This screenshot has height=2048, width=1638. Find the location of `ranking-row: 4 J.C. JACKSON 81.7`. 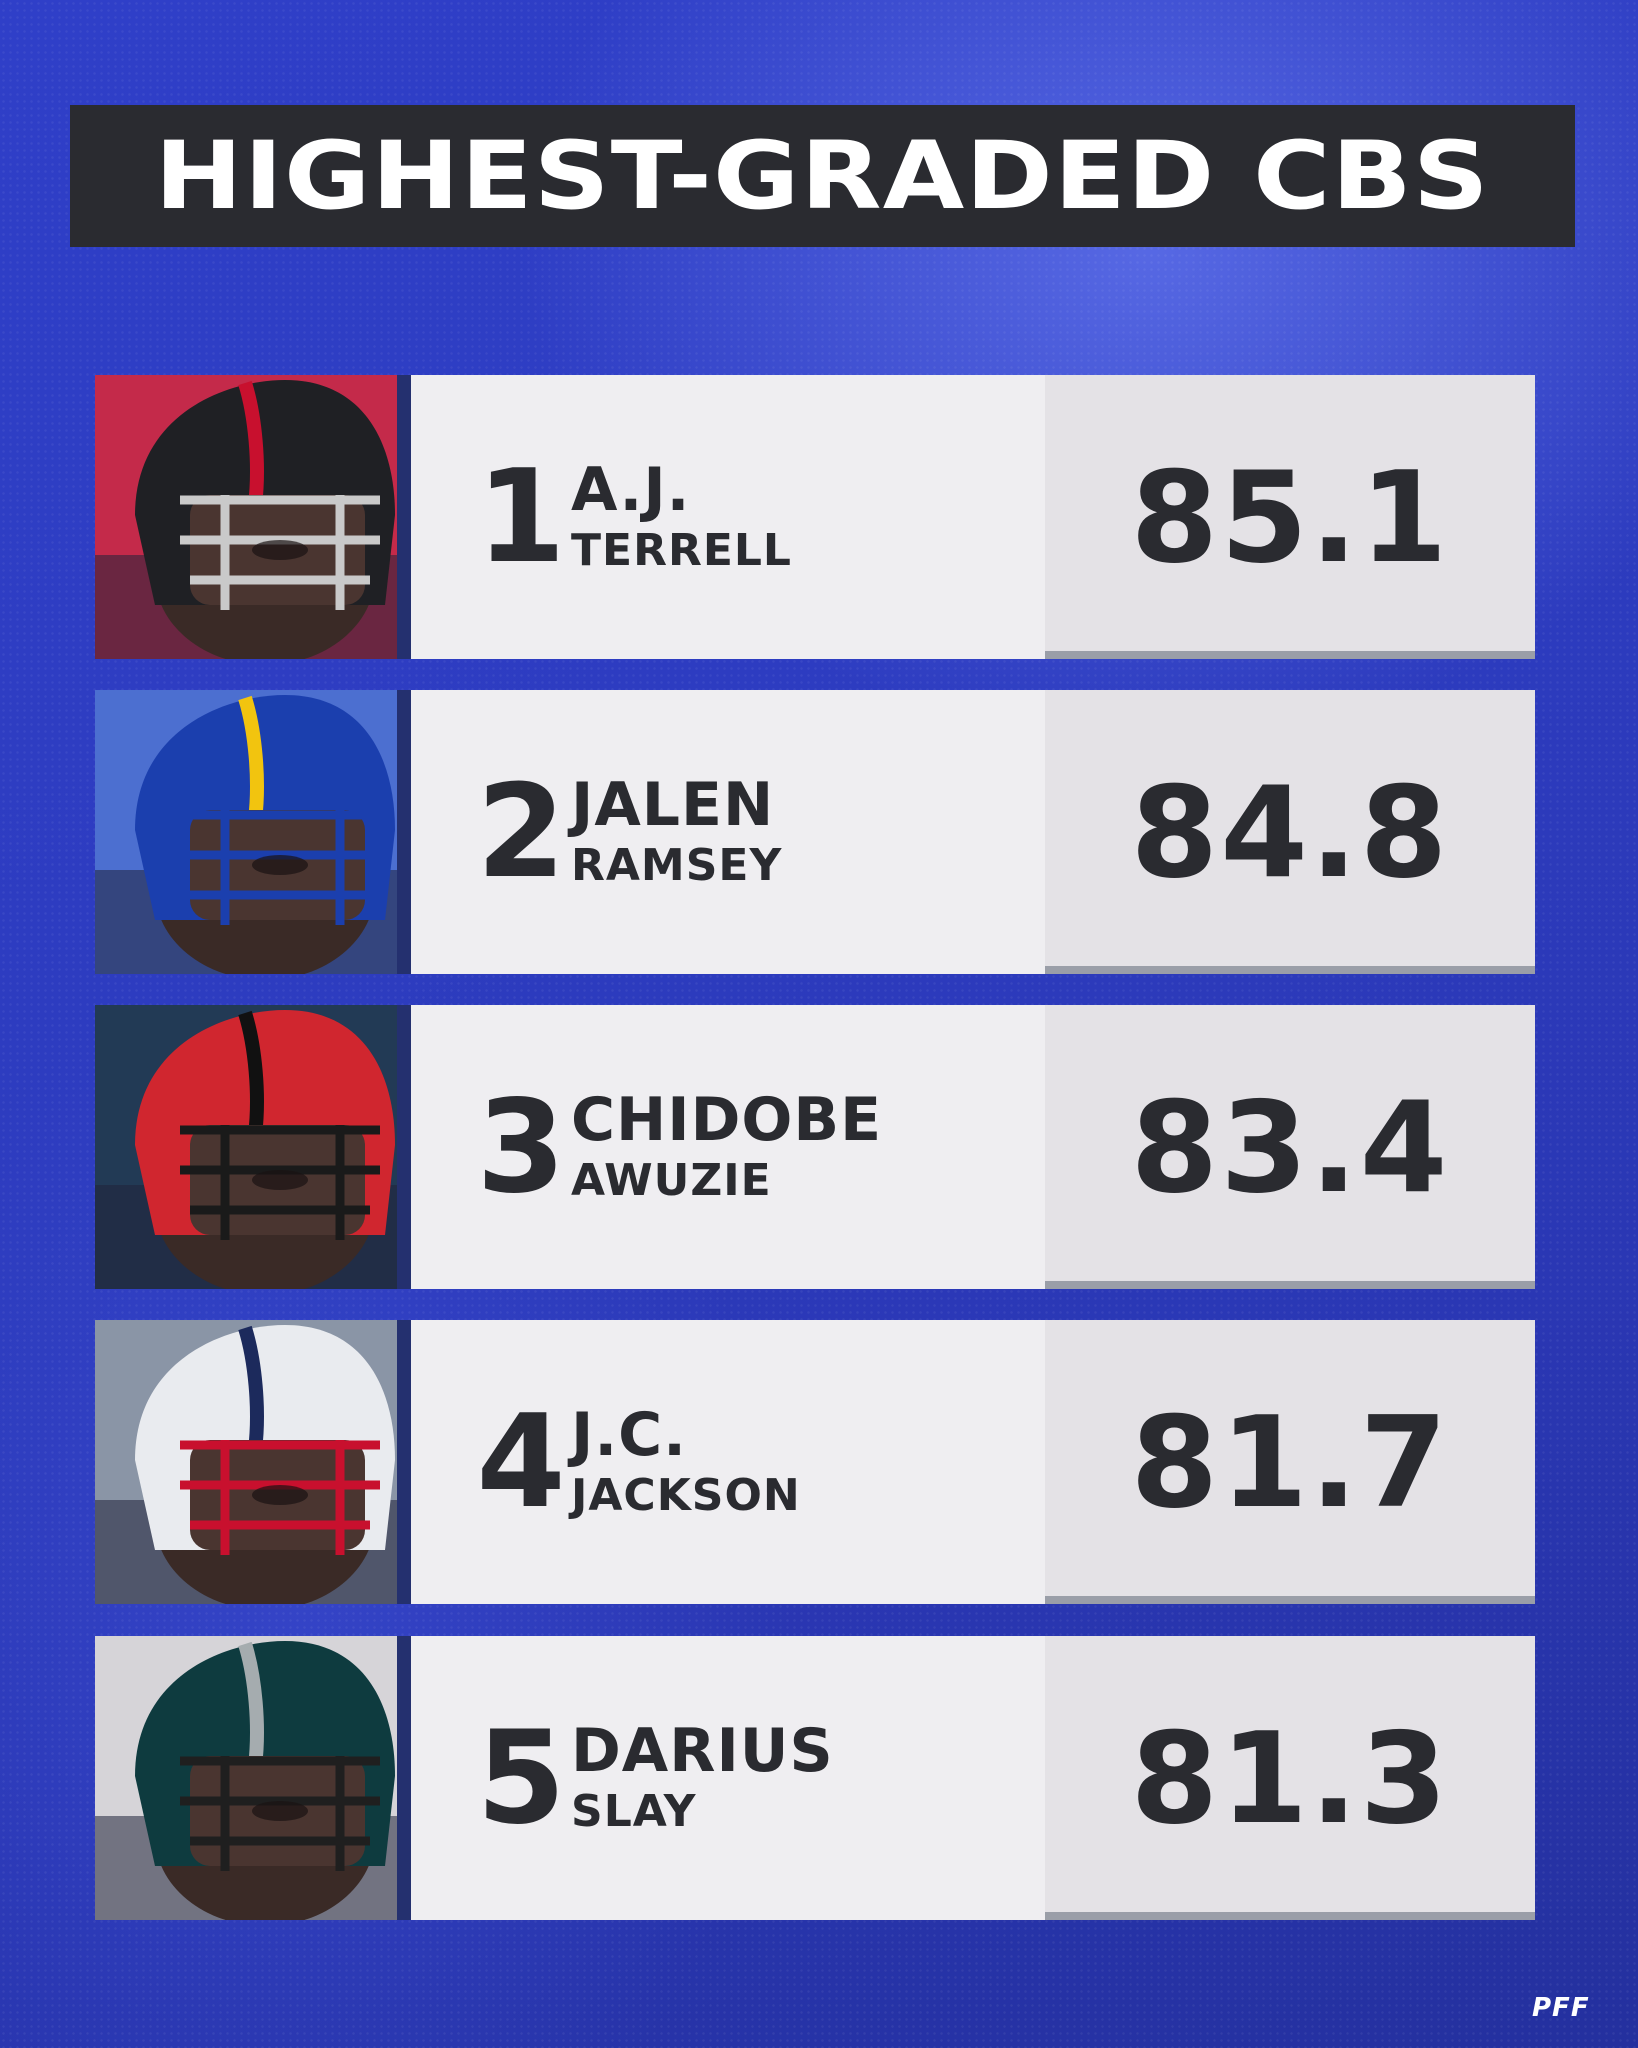

ranking-row: 4 J.C. JACKSON 81.7 is located at coordinates (815, 1462).